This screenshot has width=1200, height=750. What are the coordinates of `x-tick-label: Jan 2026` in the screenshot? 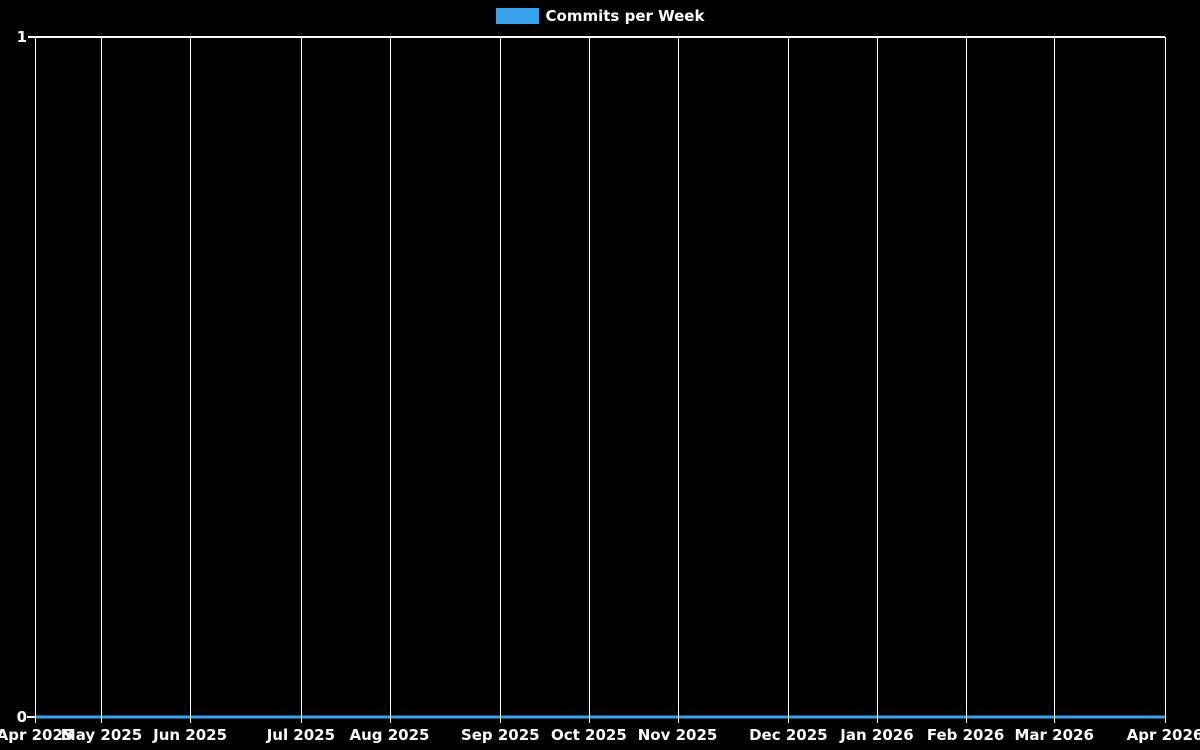 It's located at (877, 735).